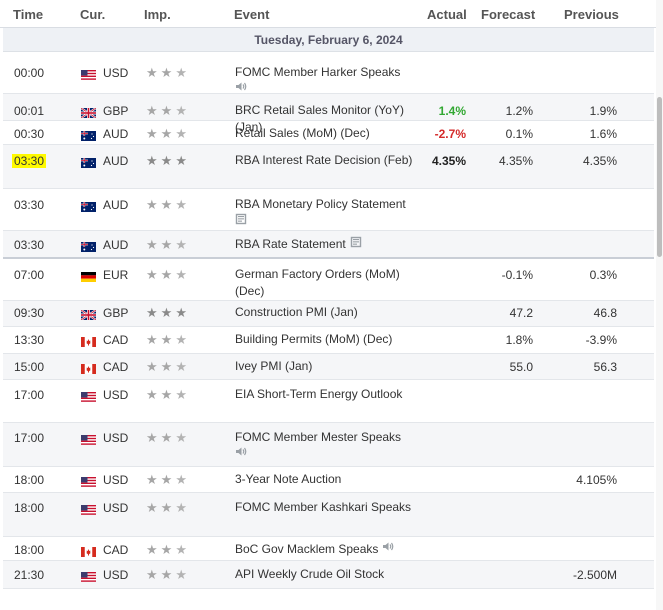  I want to click on previous-value: 46.8, so click(605, 313).